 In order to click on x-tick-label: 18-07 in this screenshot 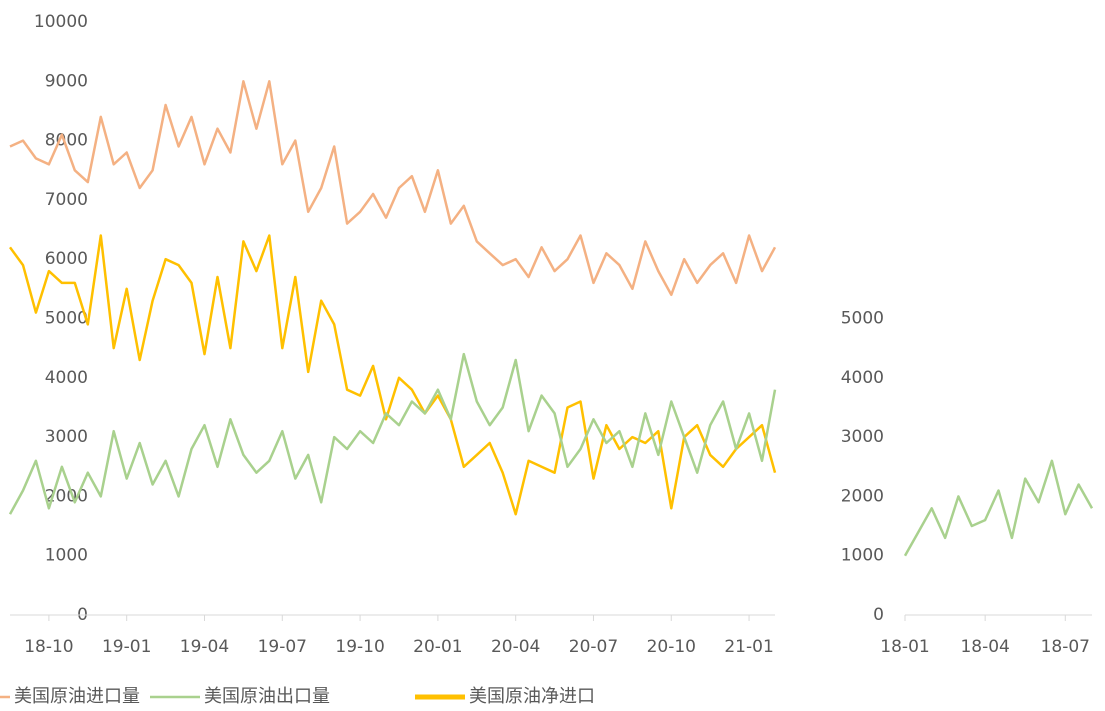, I will do `click(1065, 647)`.